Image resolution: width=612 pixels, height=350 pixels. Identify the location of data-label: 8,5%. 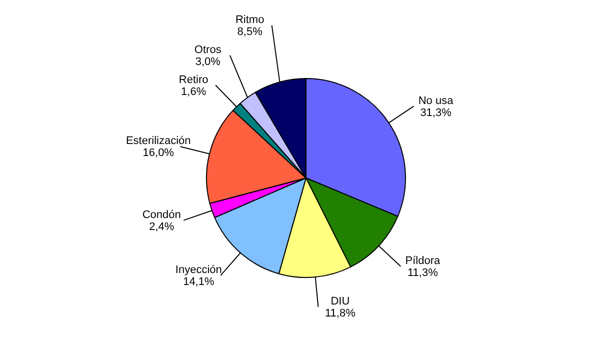
(250, 32).